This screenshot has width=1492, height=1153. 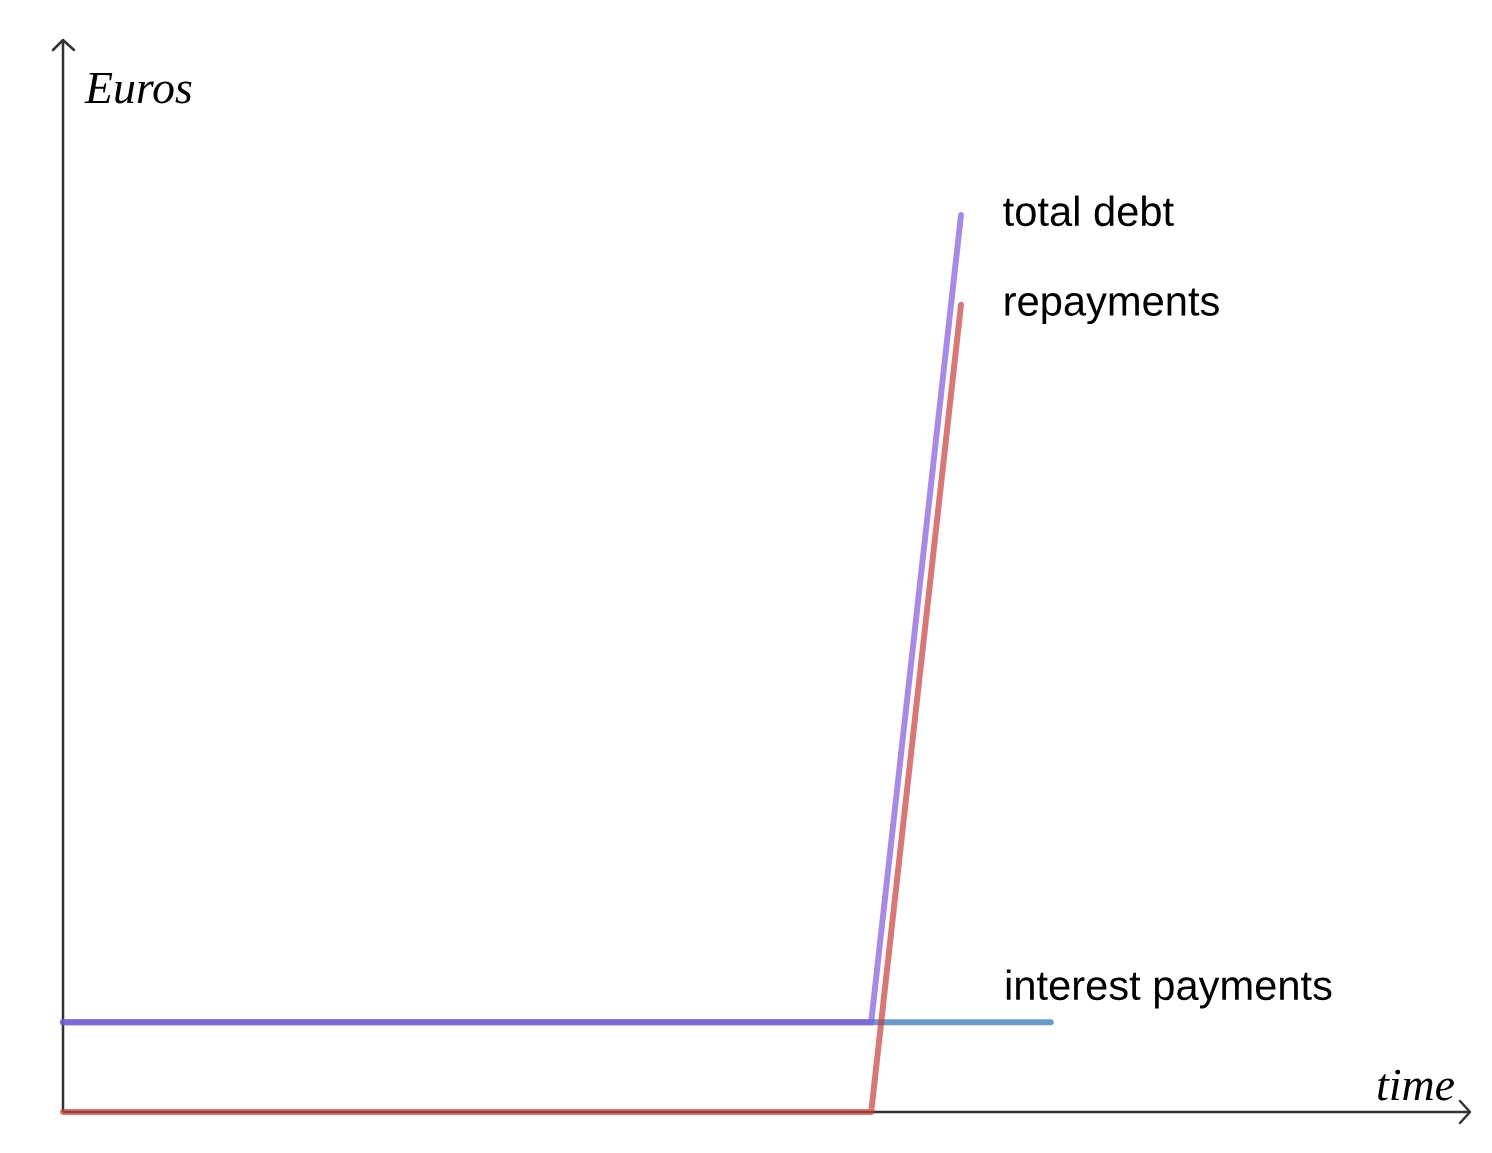 I want to click on text: time, so click(x=1416, y=1085).